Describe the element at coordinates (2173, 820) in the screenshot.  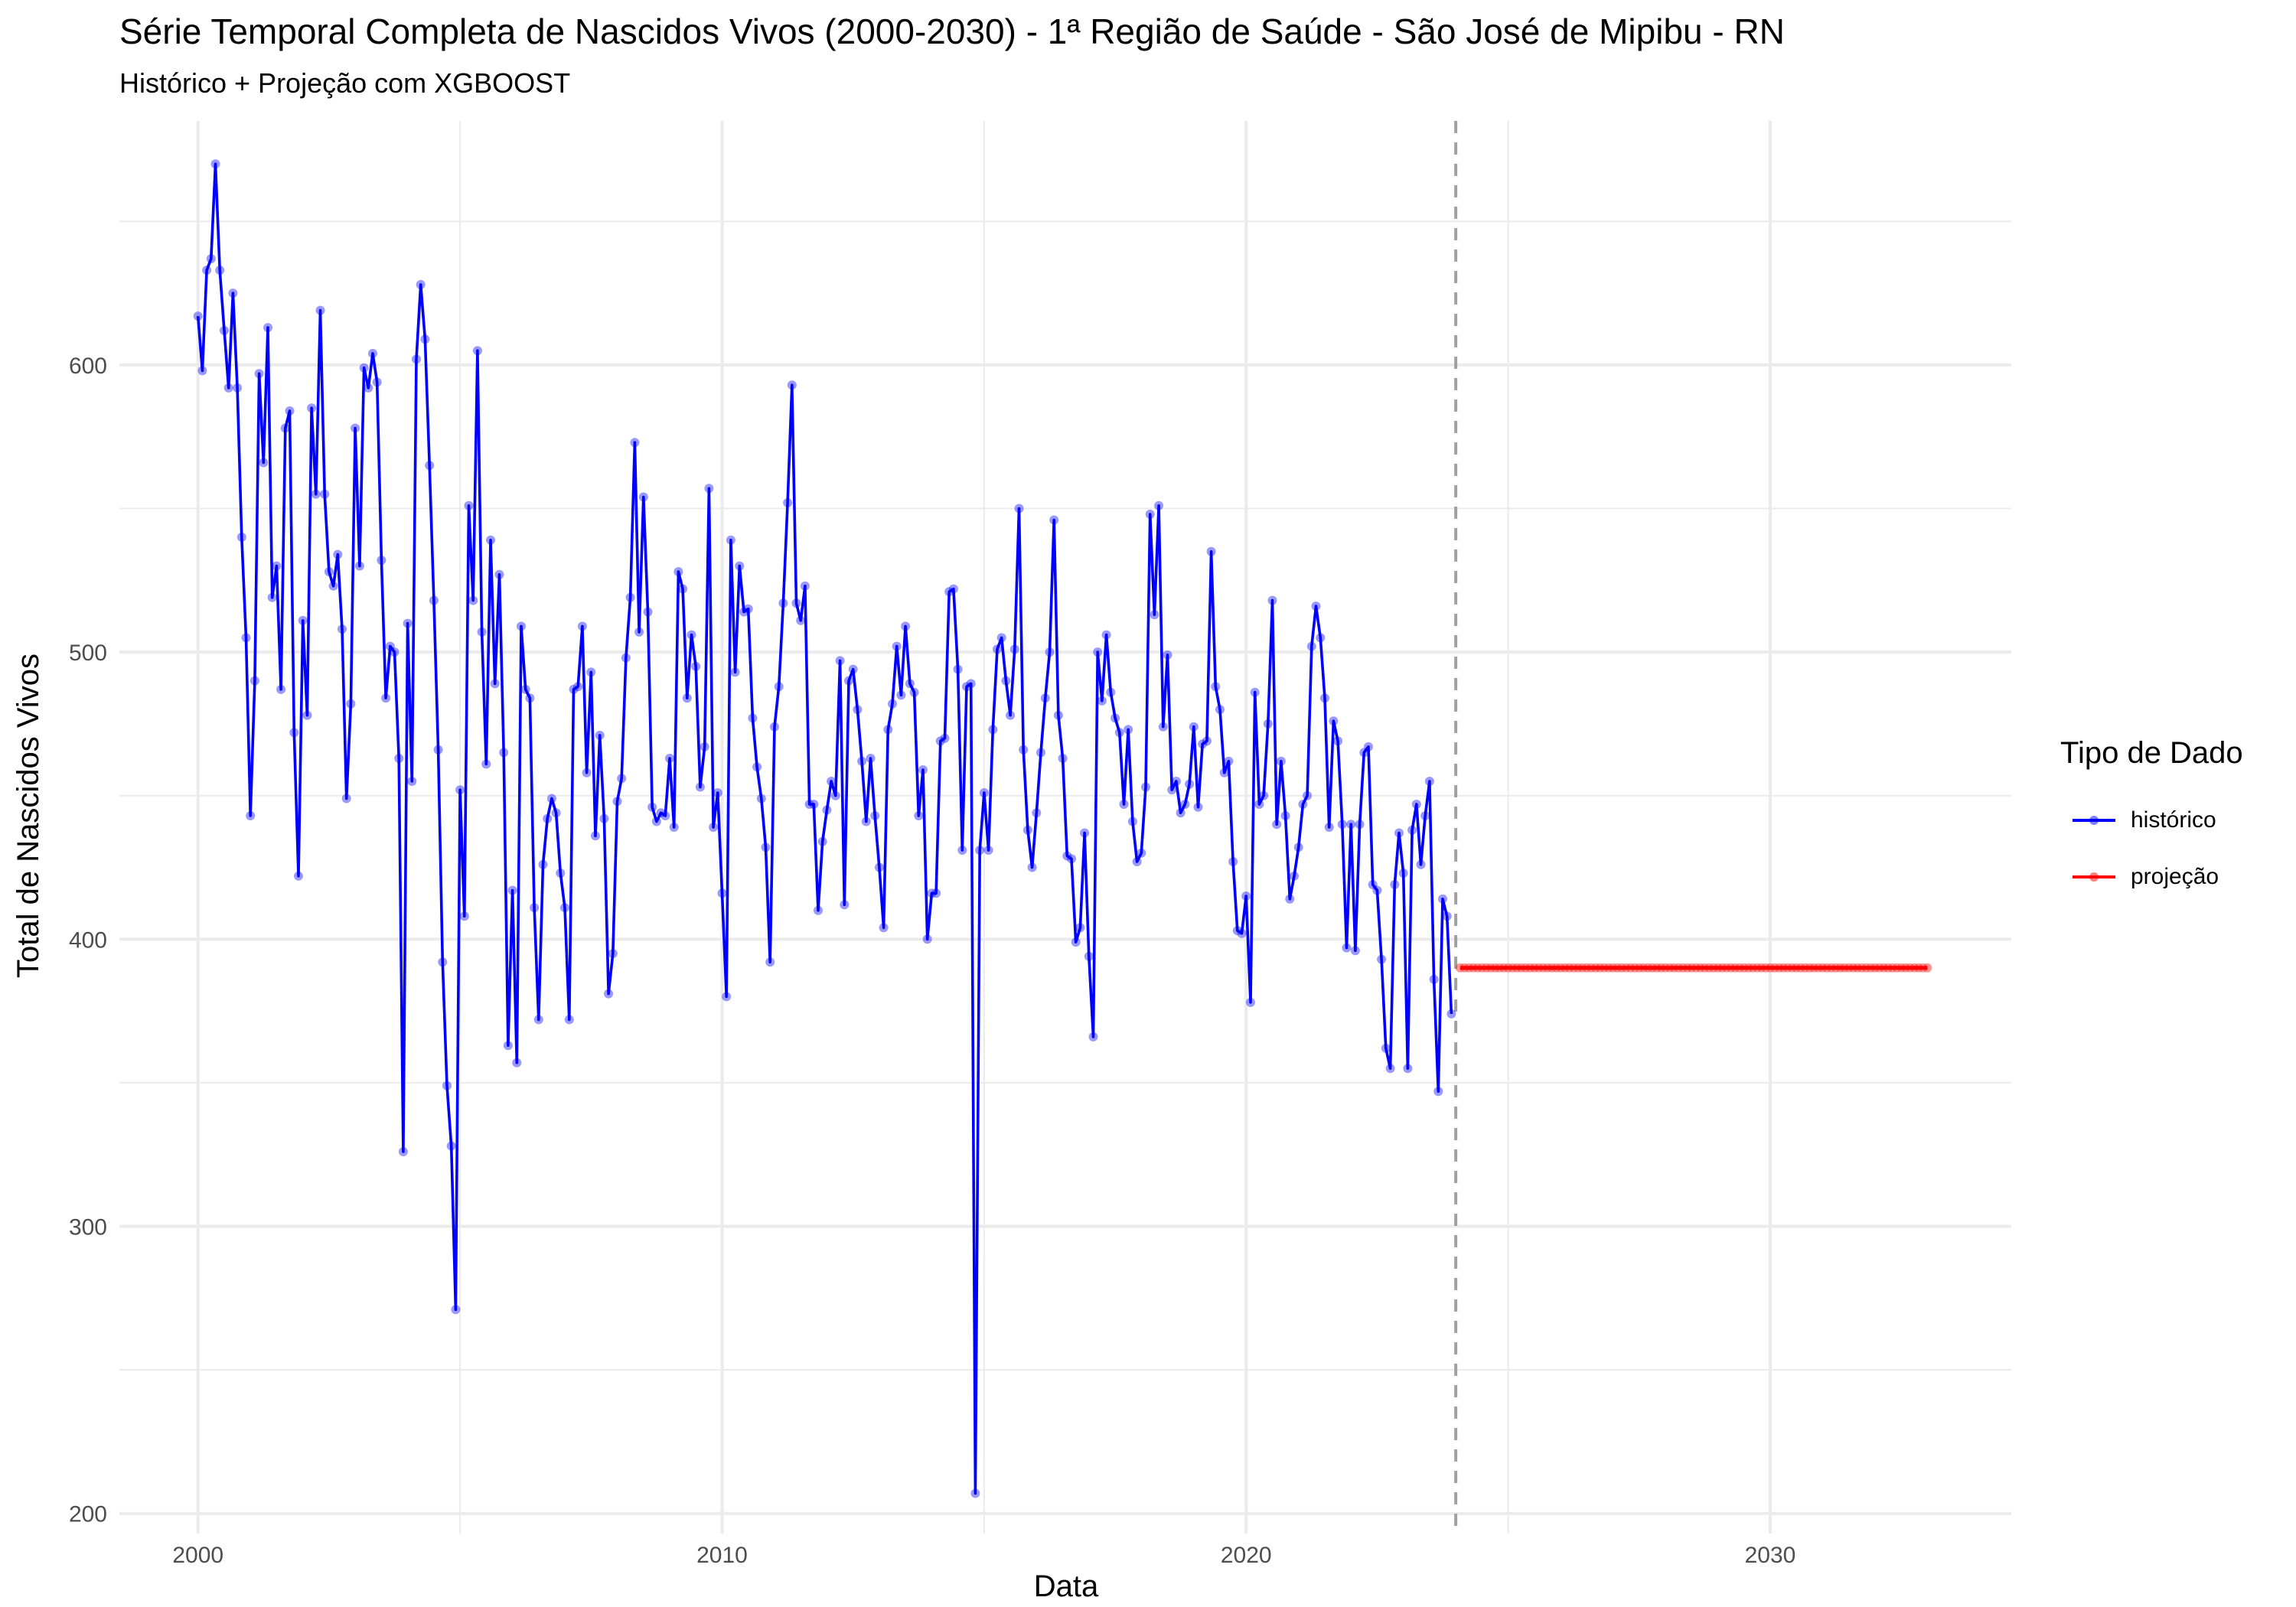
I see `legend-label-historico: histórico` at that location.